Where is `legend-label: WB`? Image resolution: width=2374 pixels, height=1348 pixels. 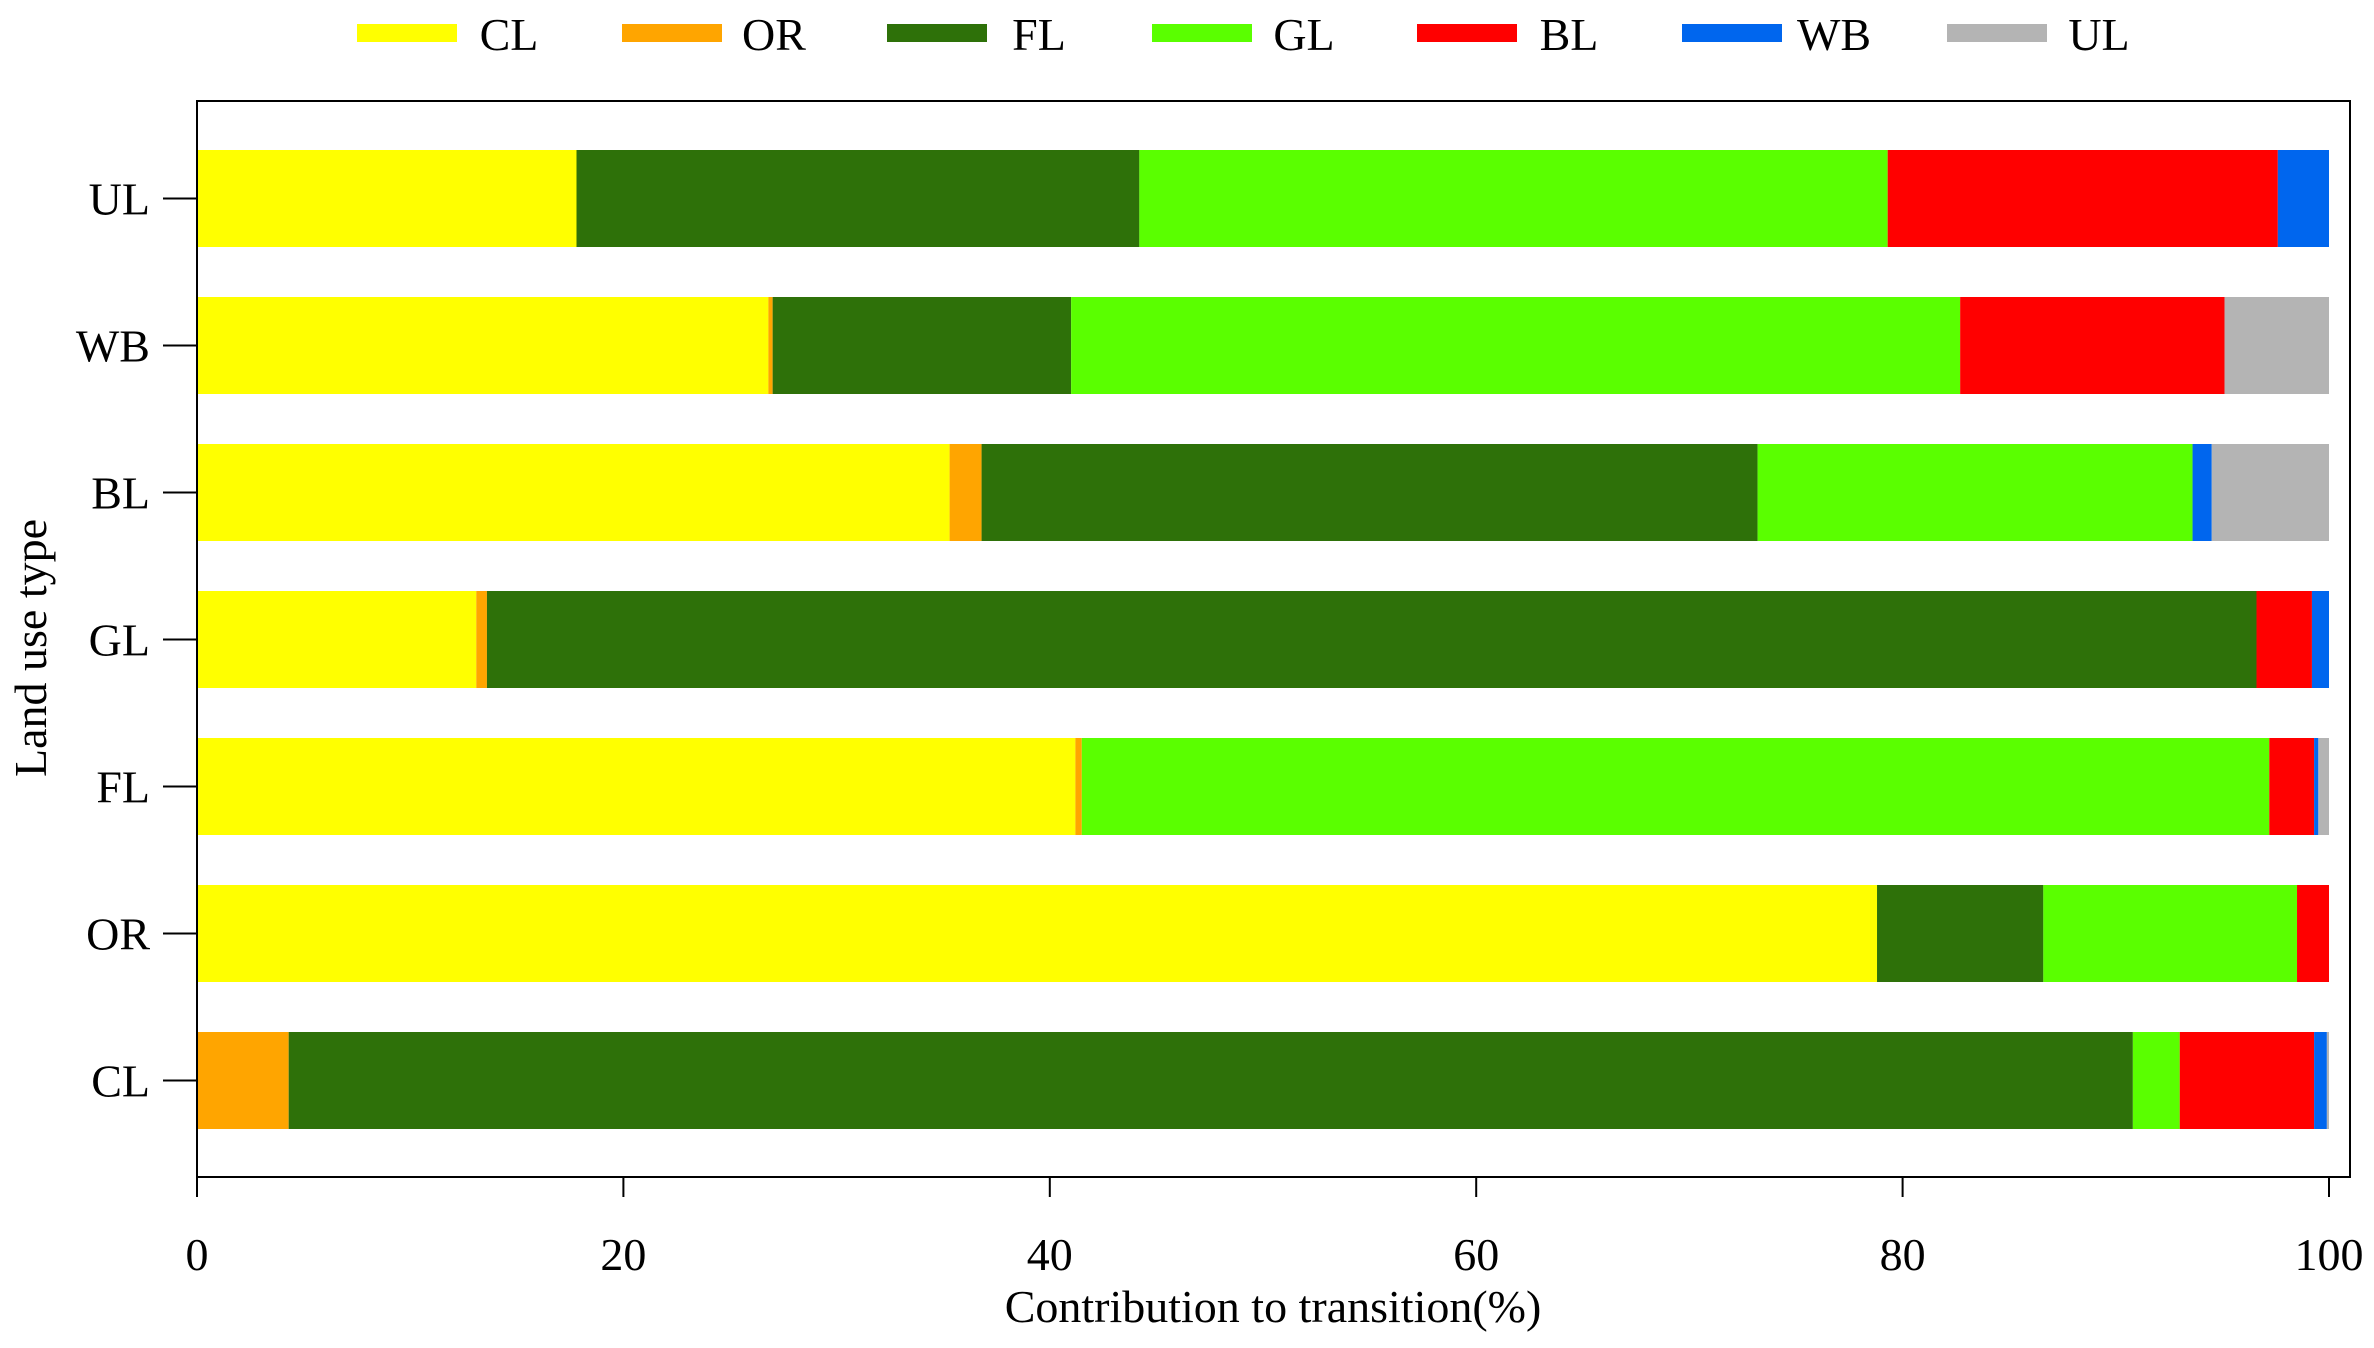
legend-label: WB is located at coordinates (1834, 34).